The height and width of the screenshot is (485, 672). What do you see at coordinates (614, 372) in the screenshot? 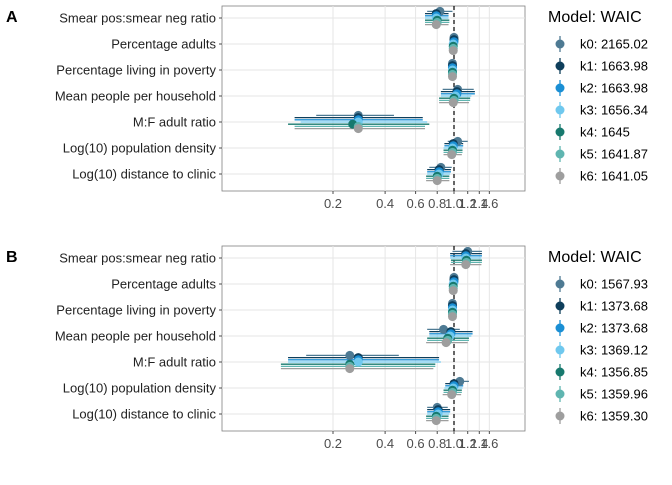
I see `legend-item-label: k4: 1356.85` at bounding box center [614, 372].